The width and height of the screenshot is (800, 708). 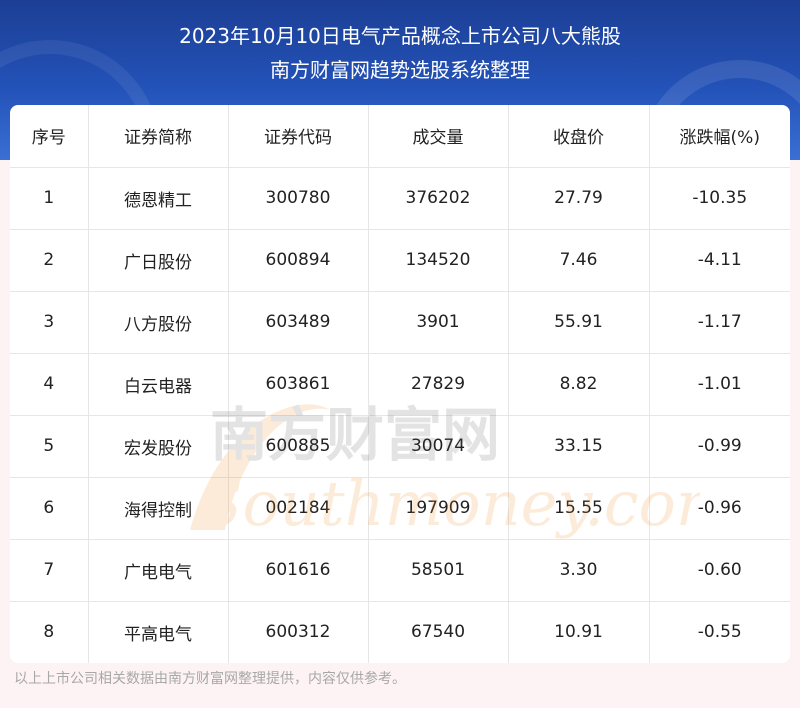 What do you see at coordinates (158, 322) in the screenshot?
I see `cell-name: 八方股份` at bounding box center [158, 322].